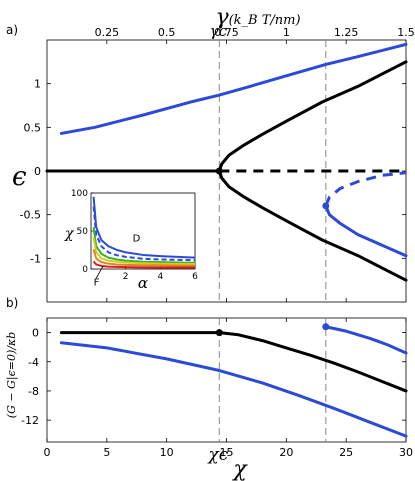 This screenshot has height=481, width=415. I want to click on bottom-y-tick-label: -4, so click(33, 362).